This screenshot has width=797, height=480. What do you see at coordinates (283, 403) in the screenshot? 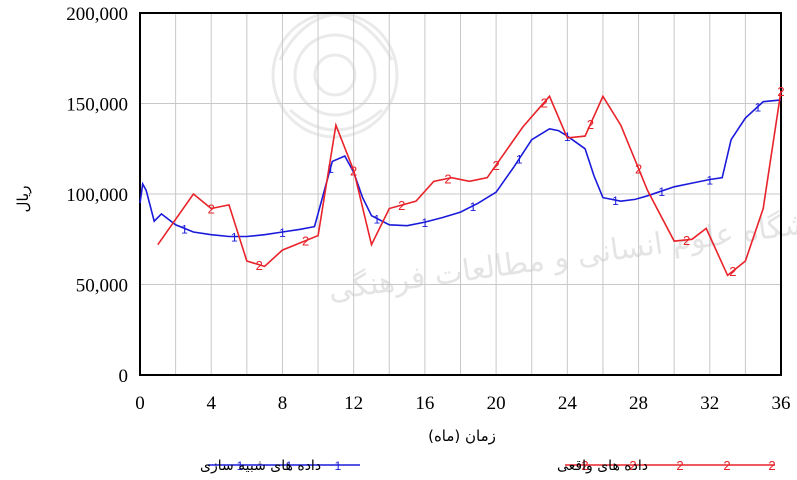
I see `x-tick-label: 8` at bounding box center [283, 403].